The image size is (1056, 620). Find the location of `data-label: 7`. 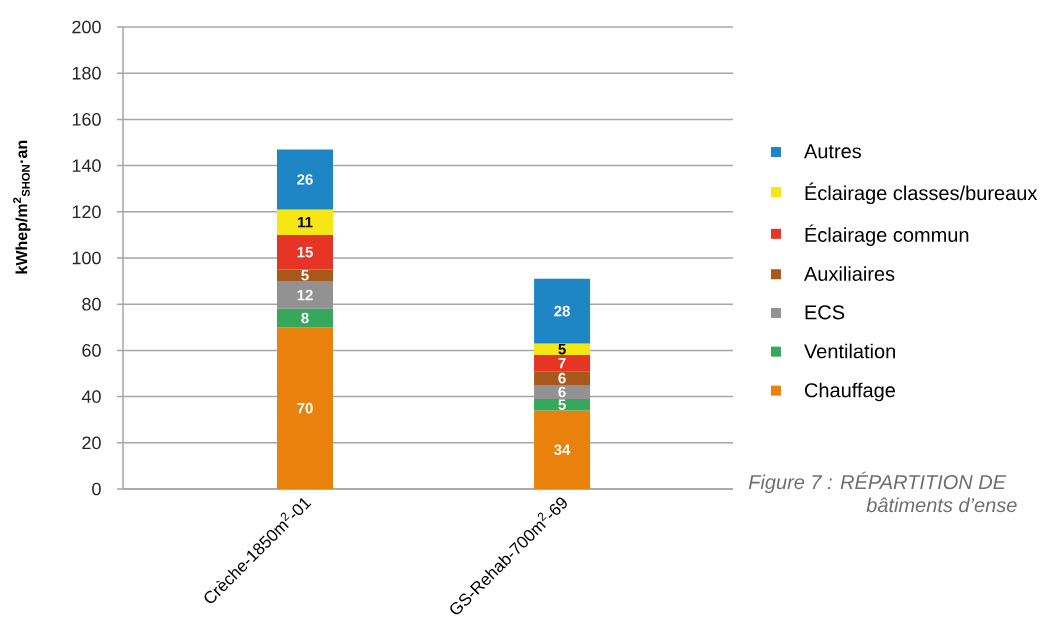

data-label: 7 is located at coordinates (562, 363).